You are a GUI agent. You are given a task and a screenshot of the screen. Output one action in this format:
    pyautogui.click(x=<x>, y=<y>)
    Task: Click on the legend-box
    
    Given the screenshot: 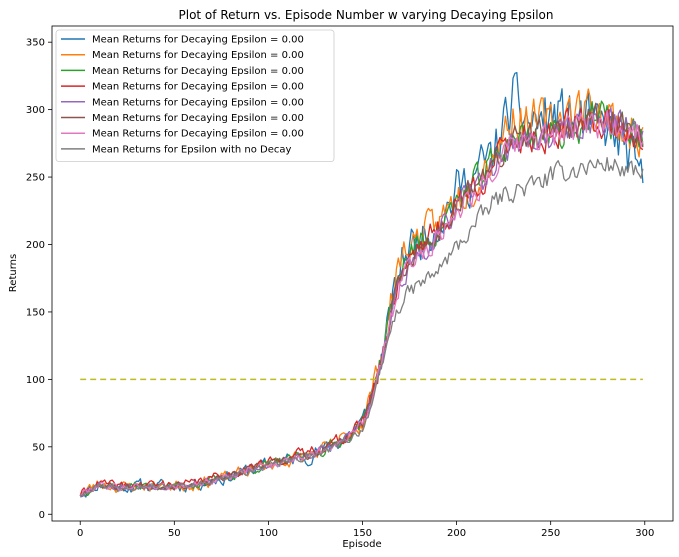 What is the action you would take?
    pyautogui.click(x=195, y=96)
    